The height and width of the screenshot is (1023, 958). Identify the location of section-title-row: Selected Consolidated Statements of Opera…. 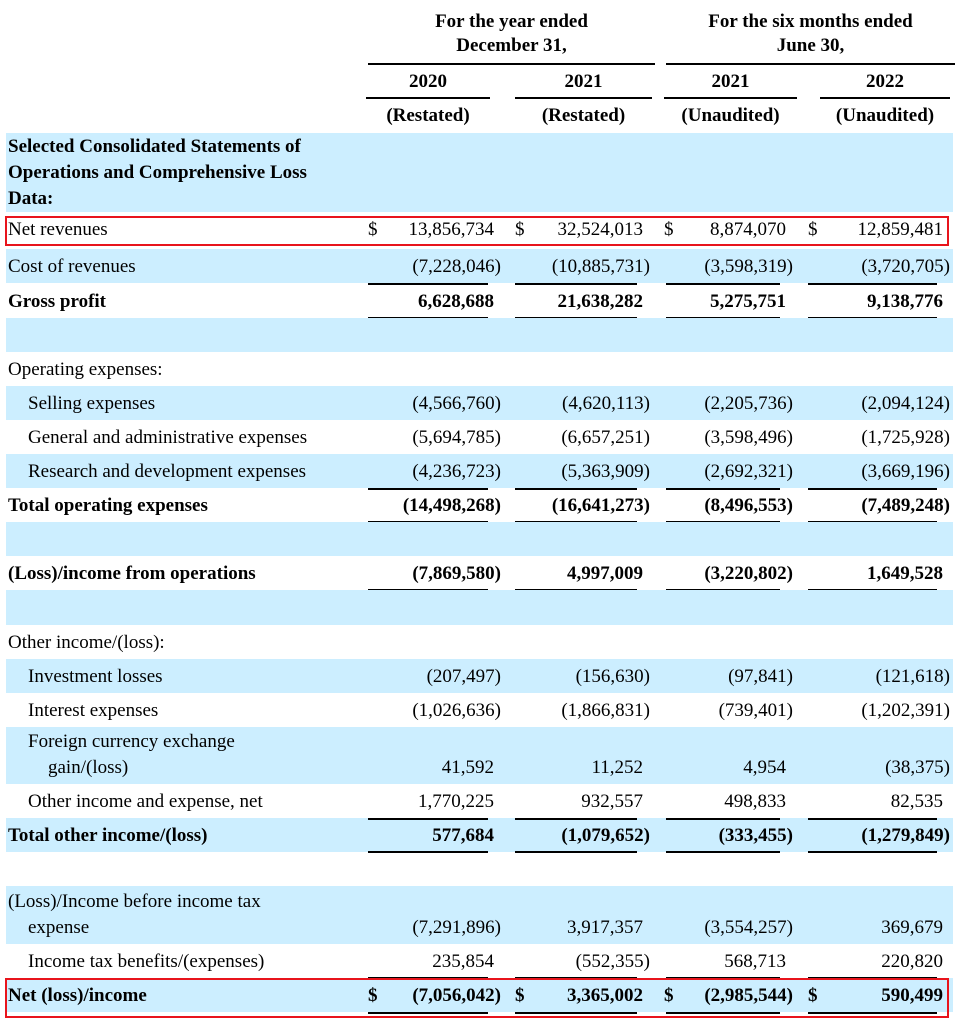
(479, 172).